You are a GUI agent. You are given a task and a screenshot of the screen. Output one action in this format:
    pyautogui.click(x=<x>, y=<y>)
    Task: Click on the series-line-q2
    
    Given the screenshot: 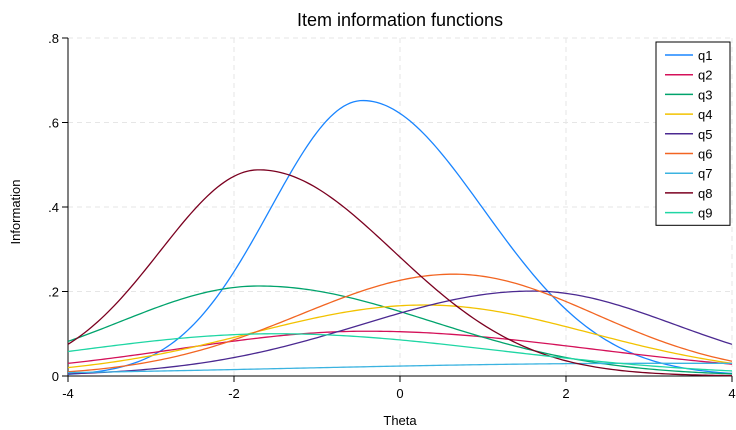 What is the action you would take?
    pyautogui.click(x=400, y=347)
    